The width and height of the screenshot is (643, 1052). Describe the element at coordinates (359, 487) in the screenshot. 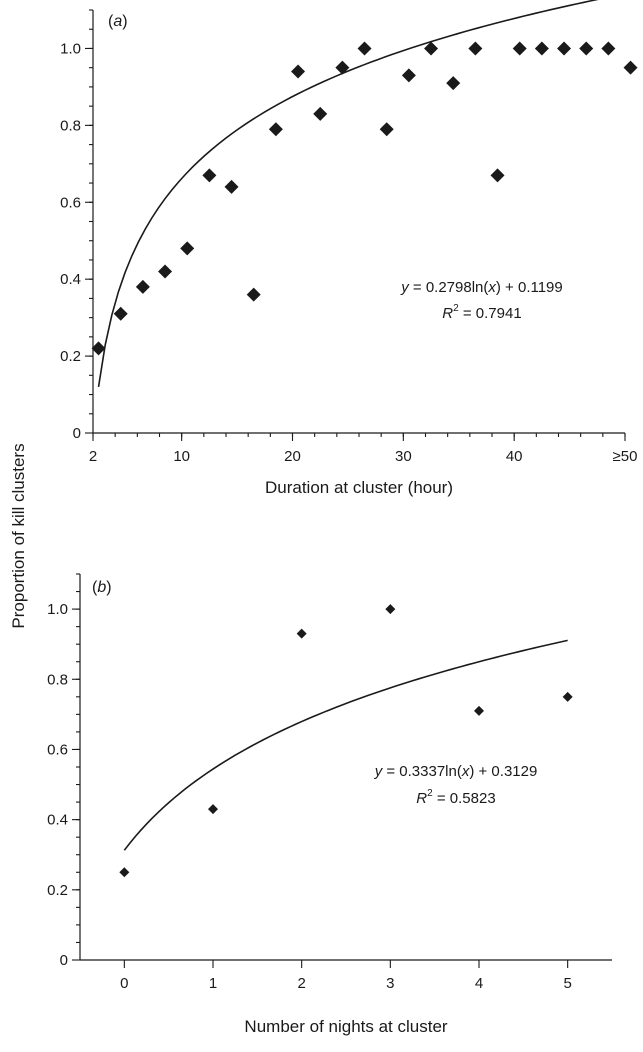

I see `x-axis-title: Duration at cluster (hour)` at that location.